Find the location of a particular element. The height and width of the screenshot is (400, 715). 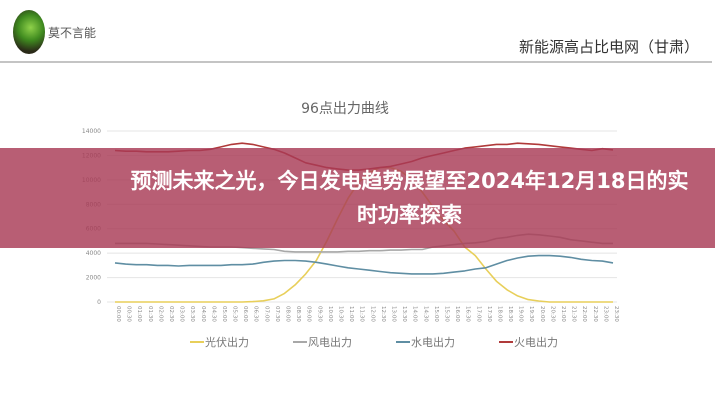

series-line-水电出力 is located at coordinates (364, 264).